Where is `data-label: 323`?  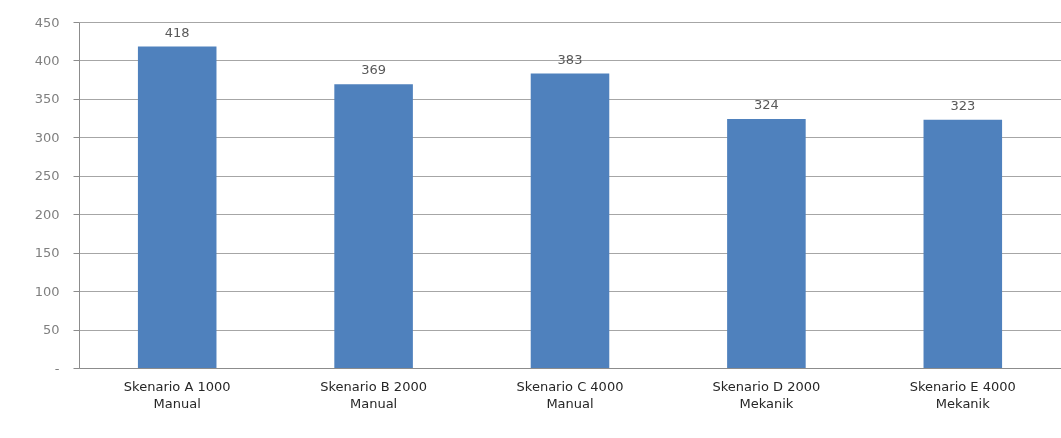 data-label: 323 is located at coordinates (963, 105).